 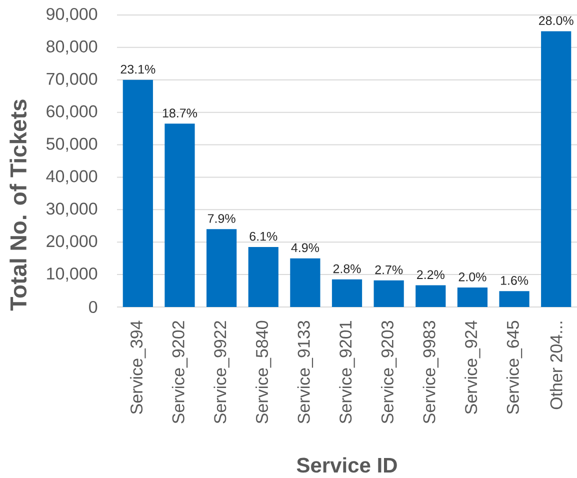 What do you see at coordinates (72, 145) in the screenshot?
I see `y-tick-label: 50,000` at bounding box center [72, 145].